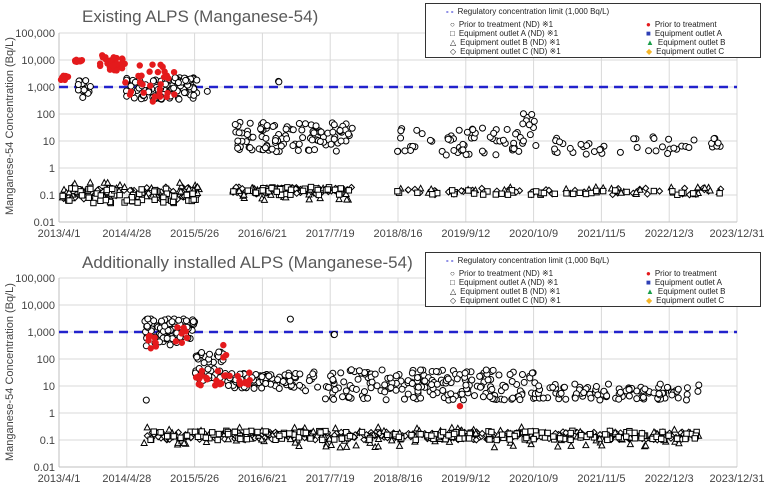  I want to click on legend-outlet-b: ▲ Equipment outlet B, so click(686, 42).